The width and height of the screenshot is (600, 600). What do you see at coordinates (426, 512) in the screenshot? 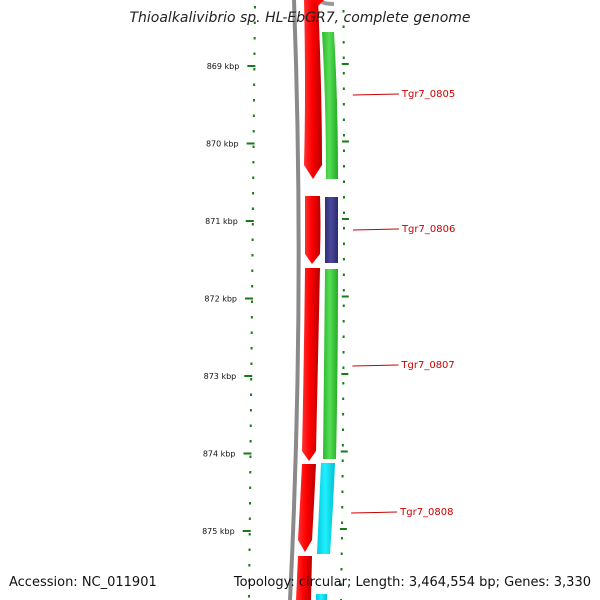
I see `gene-label: Tgr7_0808` at bounding box center [426, 512].